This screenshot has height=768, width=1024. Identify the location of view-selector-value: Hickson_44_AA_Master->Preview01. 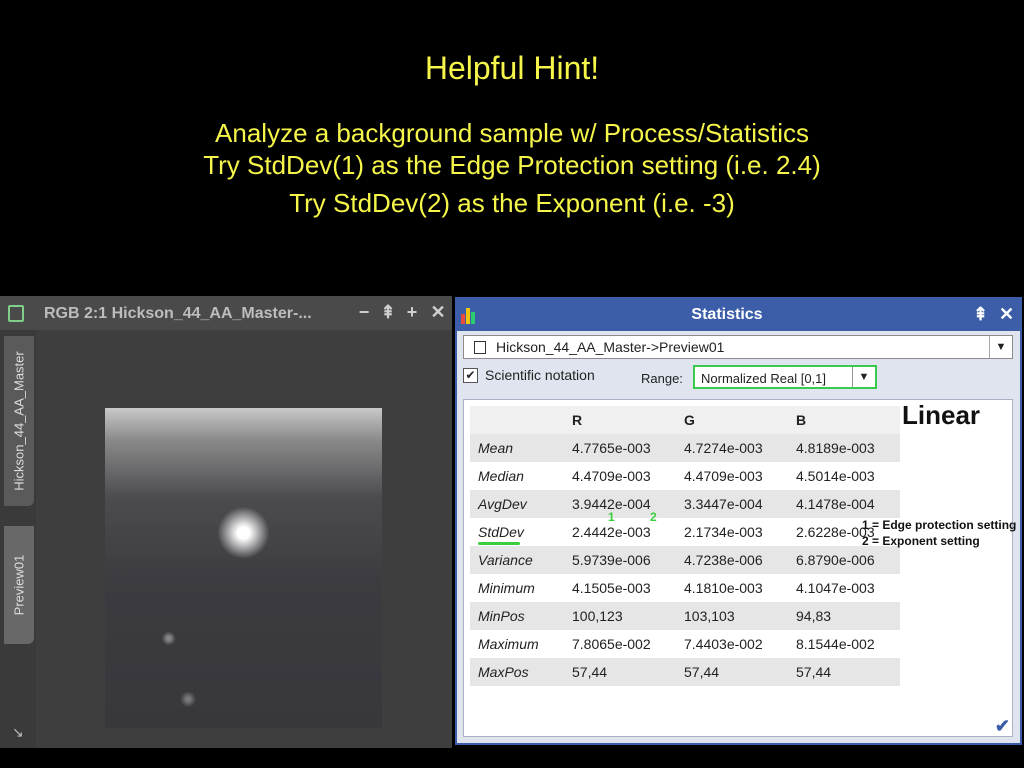
(610, 347).